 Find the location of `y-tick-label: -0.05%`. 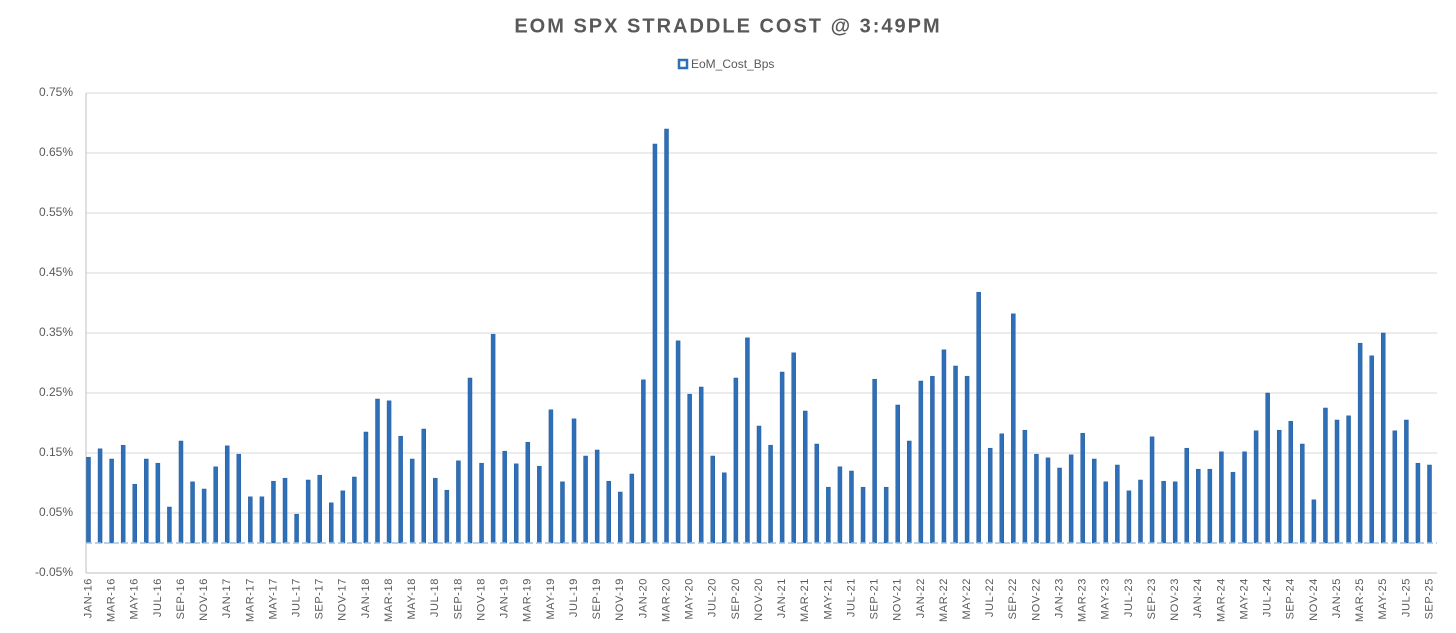

y-tick-label: -0.05% is located at coordinates (54, 572).